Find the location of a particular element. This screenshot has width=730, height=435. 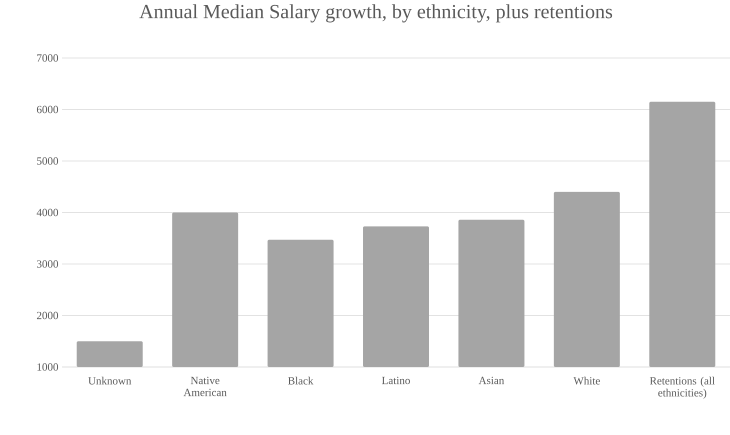

y-tick-label: 2000 is located at coordinates (47, 316).